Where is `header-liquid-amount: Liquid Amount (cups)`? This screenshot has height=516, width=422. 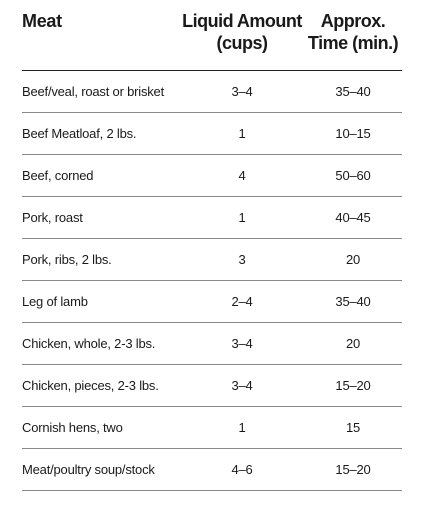
header-liquid-amount: Liquid Amount (cups) is located at coordinates (242, 32).